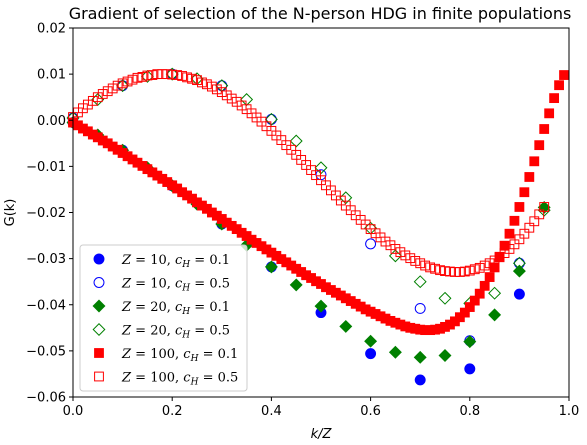 The height and width of the screenshot is (445, 587). Describe the element at coordinates (73, 411) in the screenshot. I see `x-tick-label: 0.0` at that location.